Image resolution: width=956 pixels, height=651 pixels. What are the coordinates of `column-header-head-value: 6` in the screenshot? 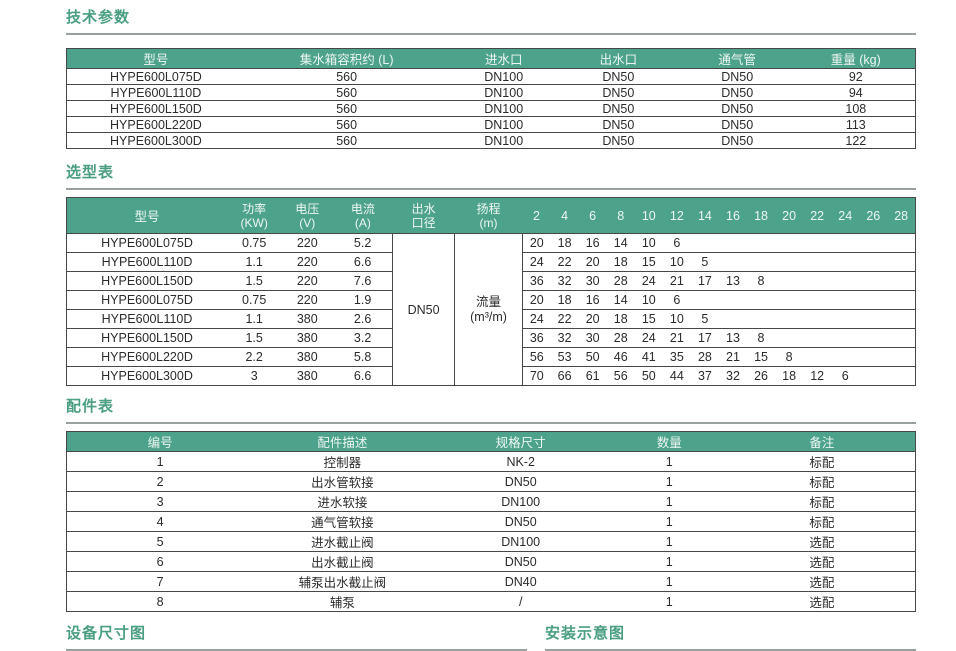 It's located at (592, 215).